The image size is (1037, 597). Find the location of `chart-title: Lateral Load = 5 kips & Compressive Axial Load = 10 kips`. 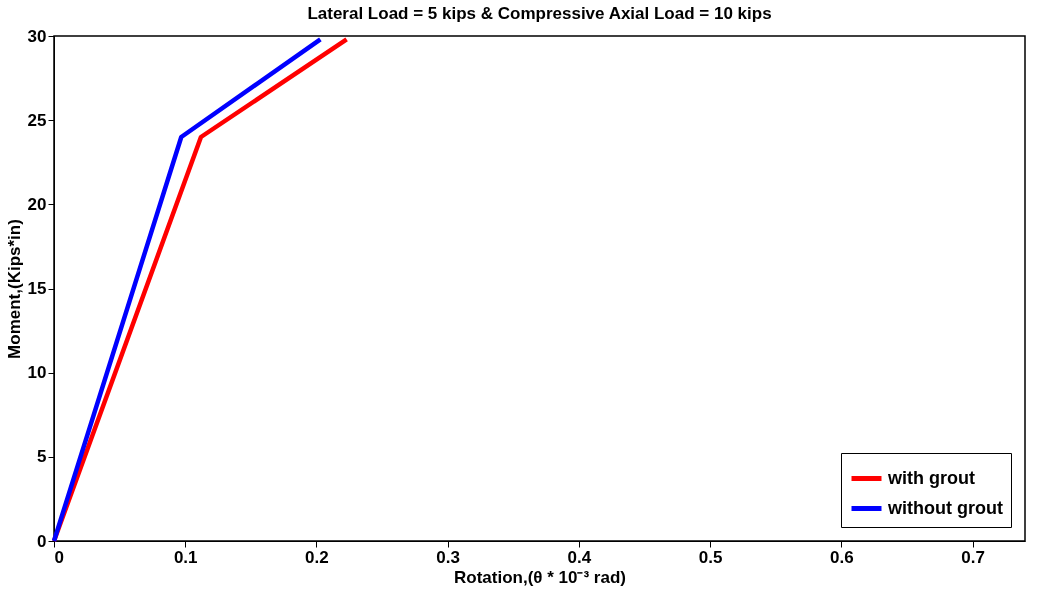

chart-title: Lateral Load = 5 kips & Compressive Axial Load = 10 kips is located at coordinates (539, 13).